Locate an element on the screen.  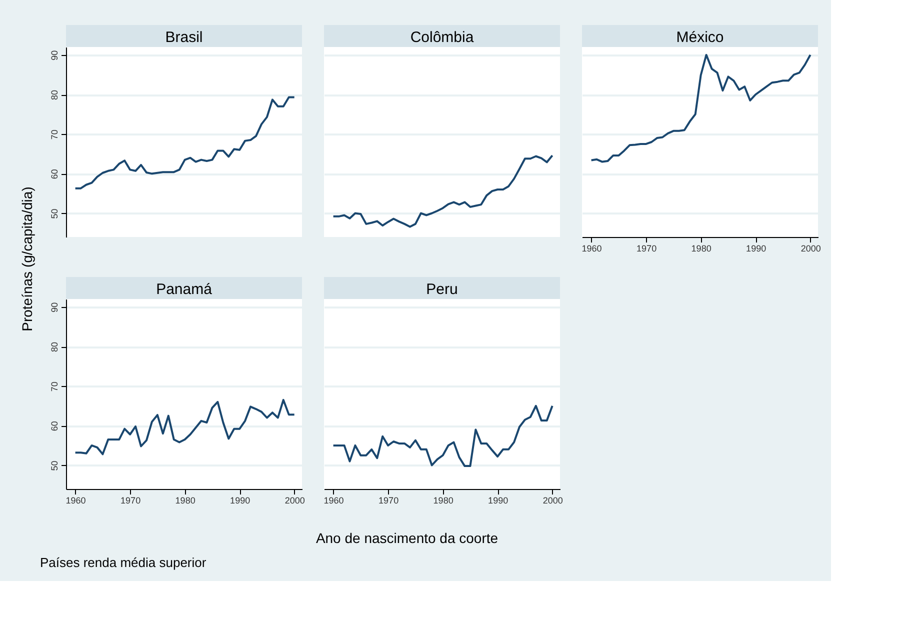
y-axis-title: Proteínas (g/capita/dia) is located at coordinates (27, 259).